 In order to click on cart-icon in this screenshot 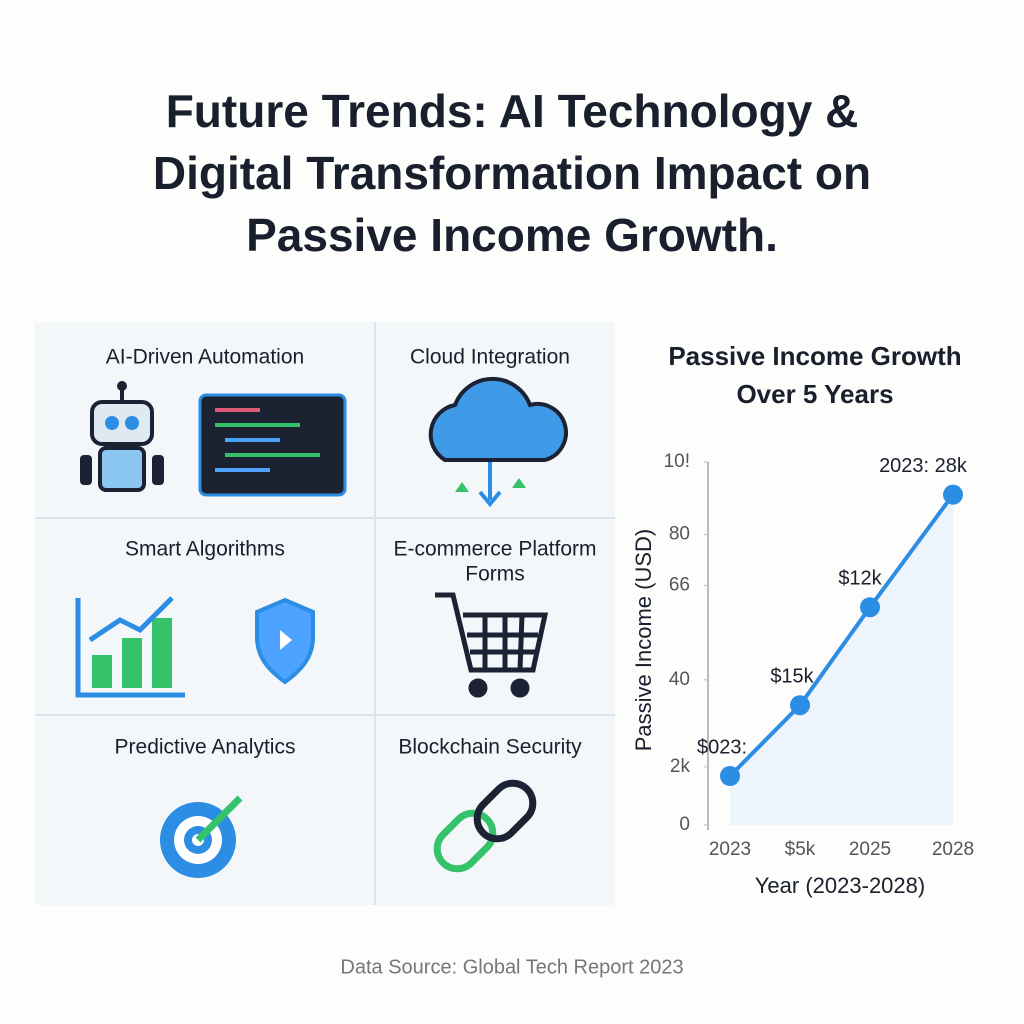, I will do `click(492, 645)`.